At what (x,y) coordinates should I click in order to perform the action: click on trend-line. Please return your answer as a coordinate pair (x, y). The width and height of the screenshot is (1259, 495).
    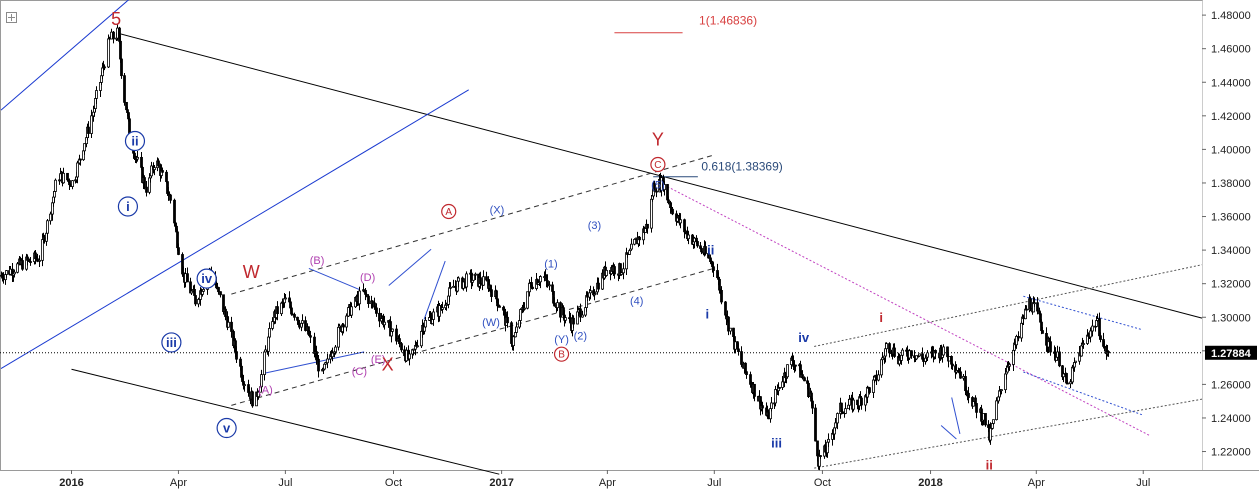
    Looking at the image, I should click on (434, 290).